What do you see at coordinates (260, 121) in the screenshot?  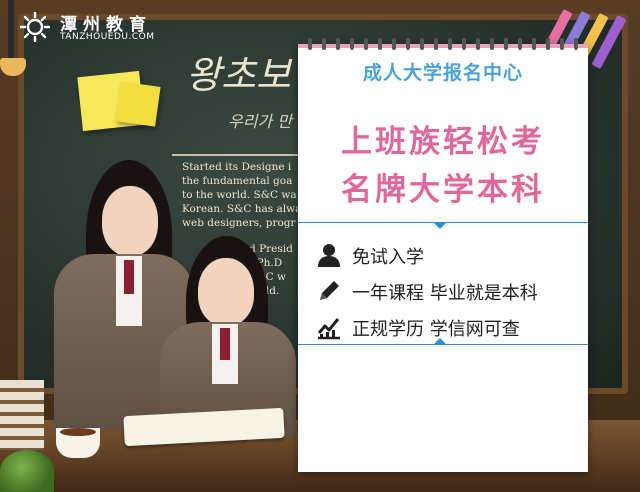 I see `chalk-korean-subtitle: 우리가 만` at bounding box center [260, 121].